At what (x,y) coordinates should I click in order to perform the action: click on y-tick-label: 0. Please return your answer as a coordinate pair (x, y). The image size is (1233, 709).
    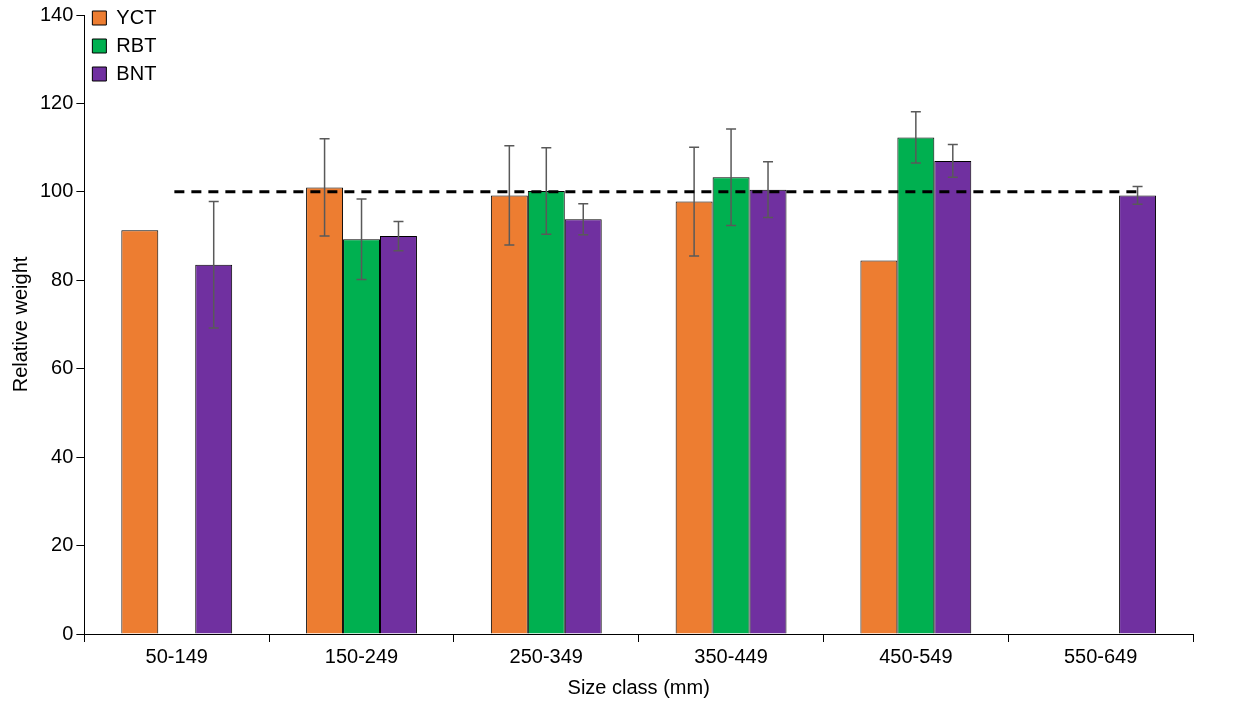
    Looking at the image, I should click on (68, 632).